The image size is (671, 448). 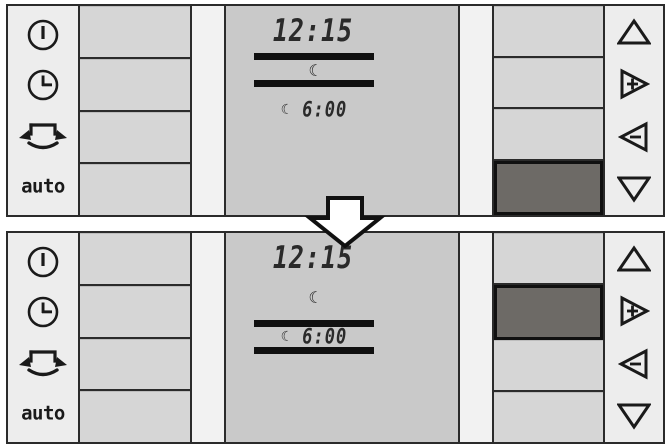 I want to click on right-button-stack-bottom, so click(x=548, y=337).